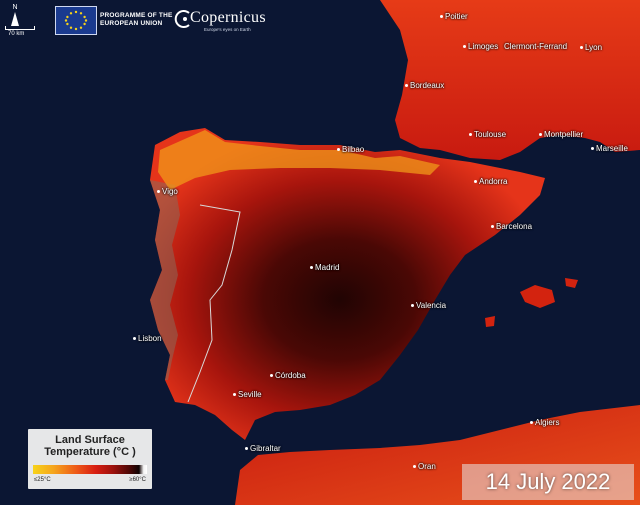  I want to click on city-barcelona: Barcelona, so click(511, 226).